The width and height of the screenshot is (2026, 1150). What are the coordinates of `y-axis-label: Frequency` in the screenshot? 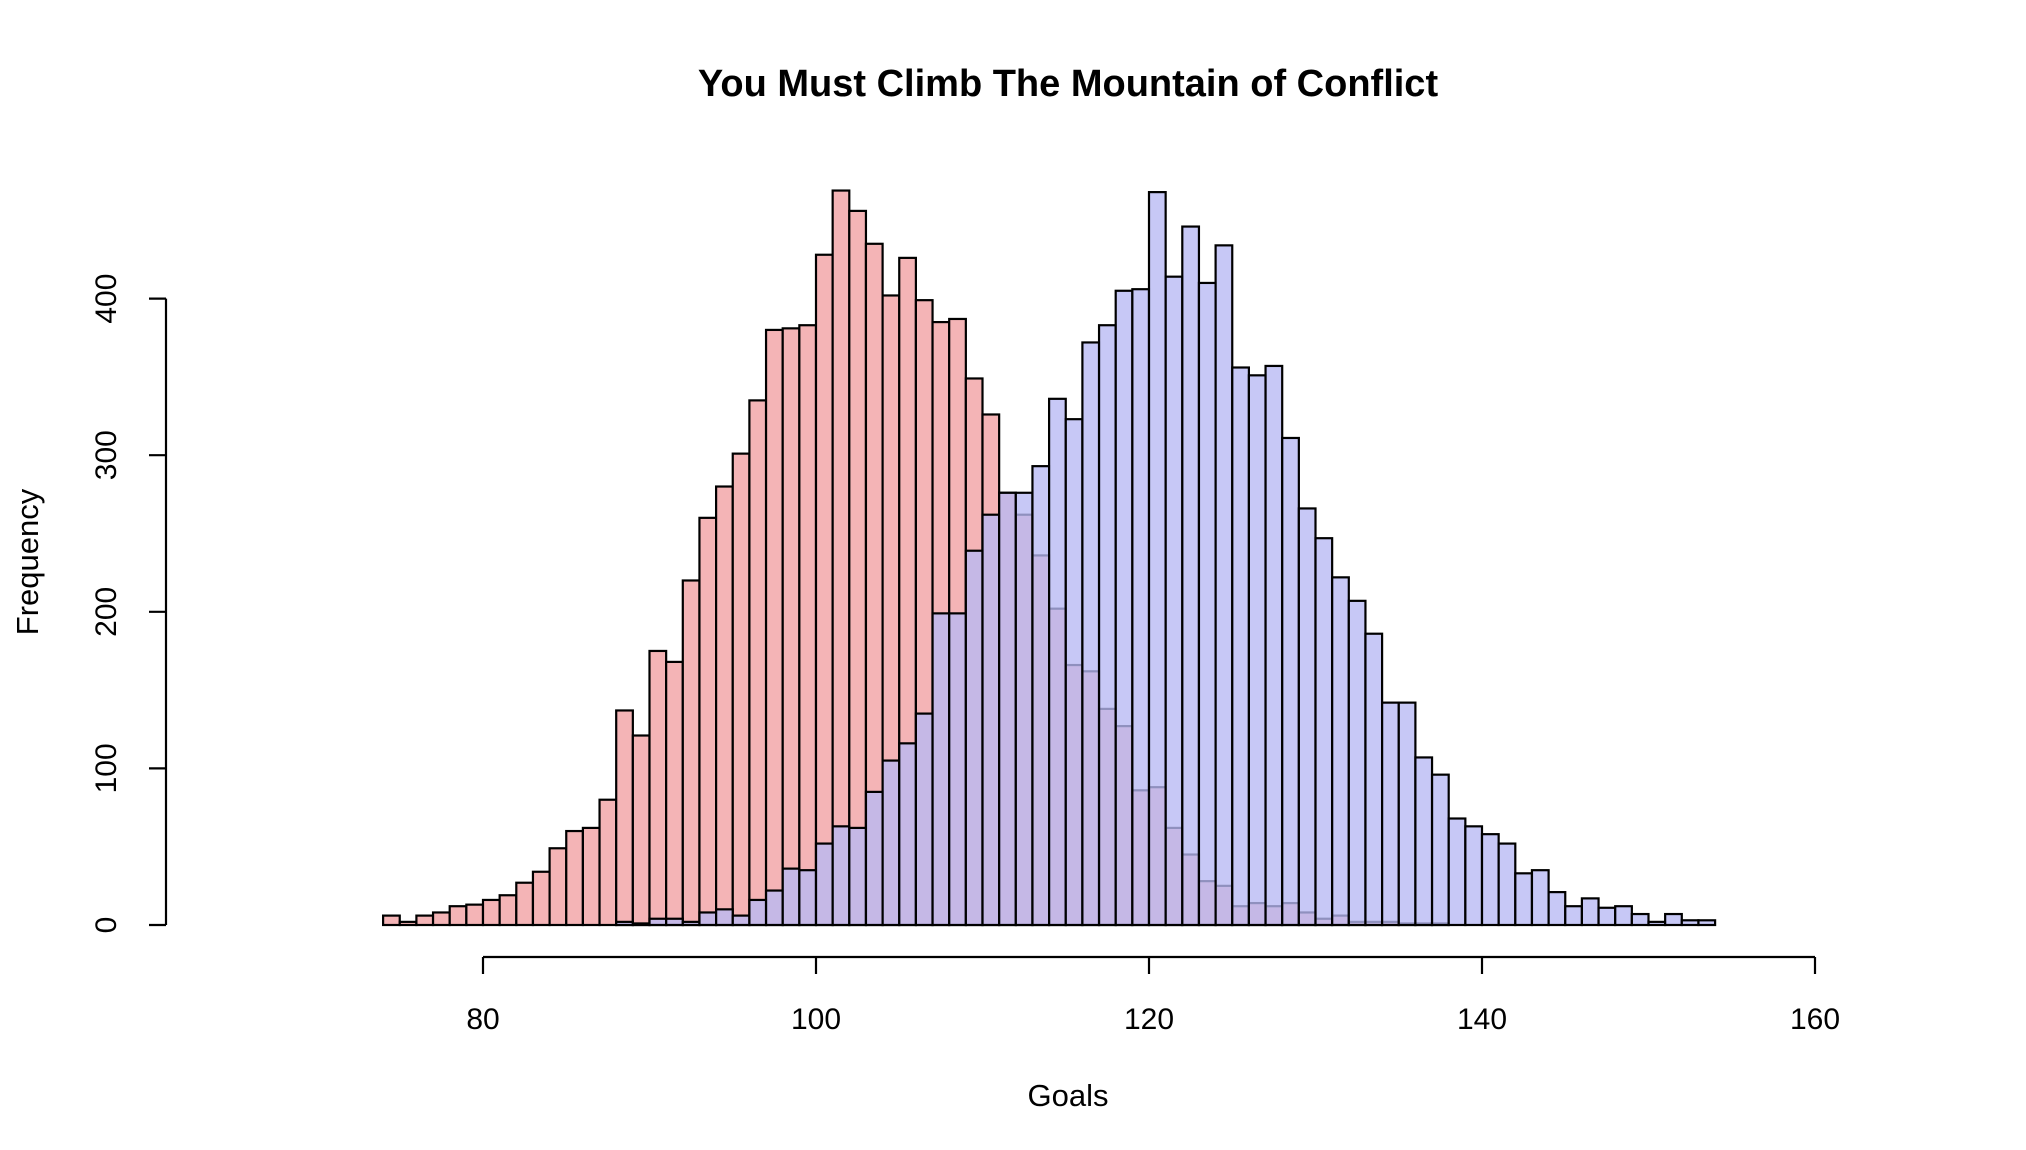 It's located at (27, 561).